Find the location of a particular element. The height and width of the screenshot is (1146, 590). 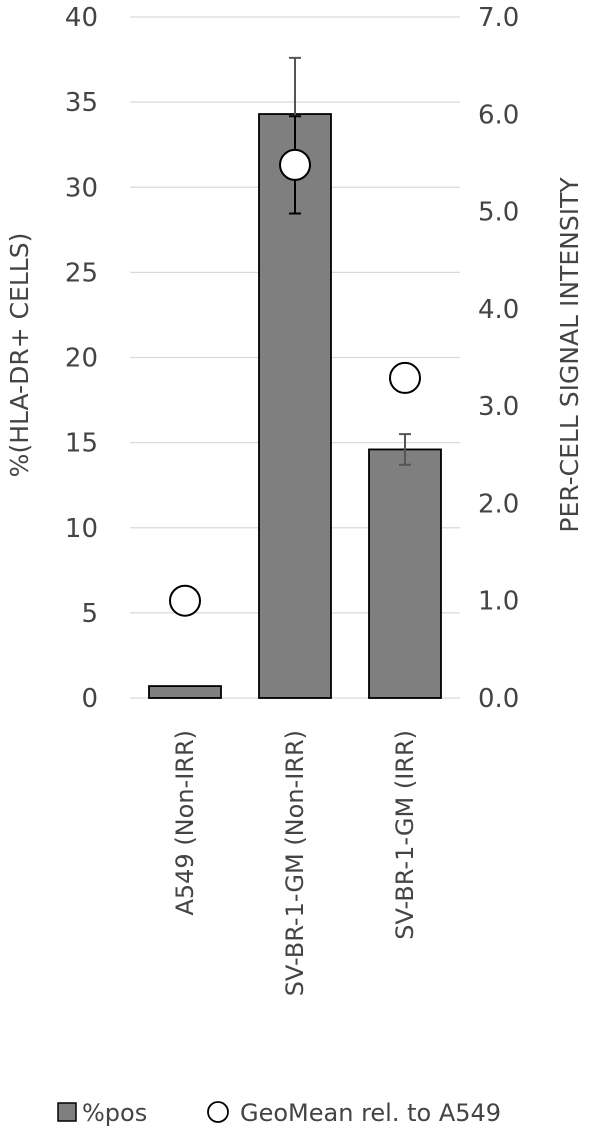

category-label: SV-BR-1-GM (Non-IRR) is located at coordinates (295, 863).